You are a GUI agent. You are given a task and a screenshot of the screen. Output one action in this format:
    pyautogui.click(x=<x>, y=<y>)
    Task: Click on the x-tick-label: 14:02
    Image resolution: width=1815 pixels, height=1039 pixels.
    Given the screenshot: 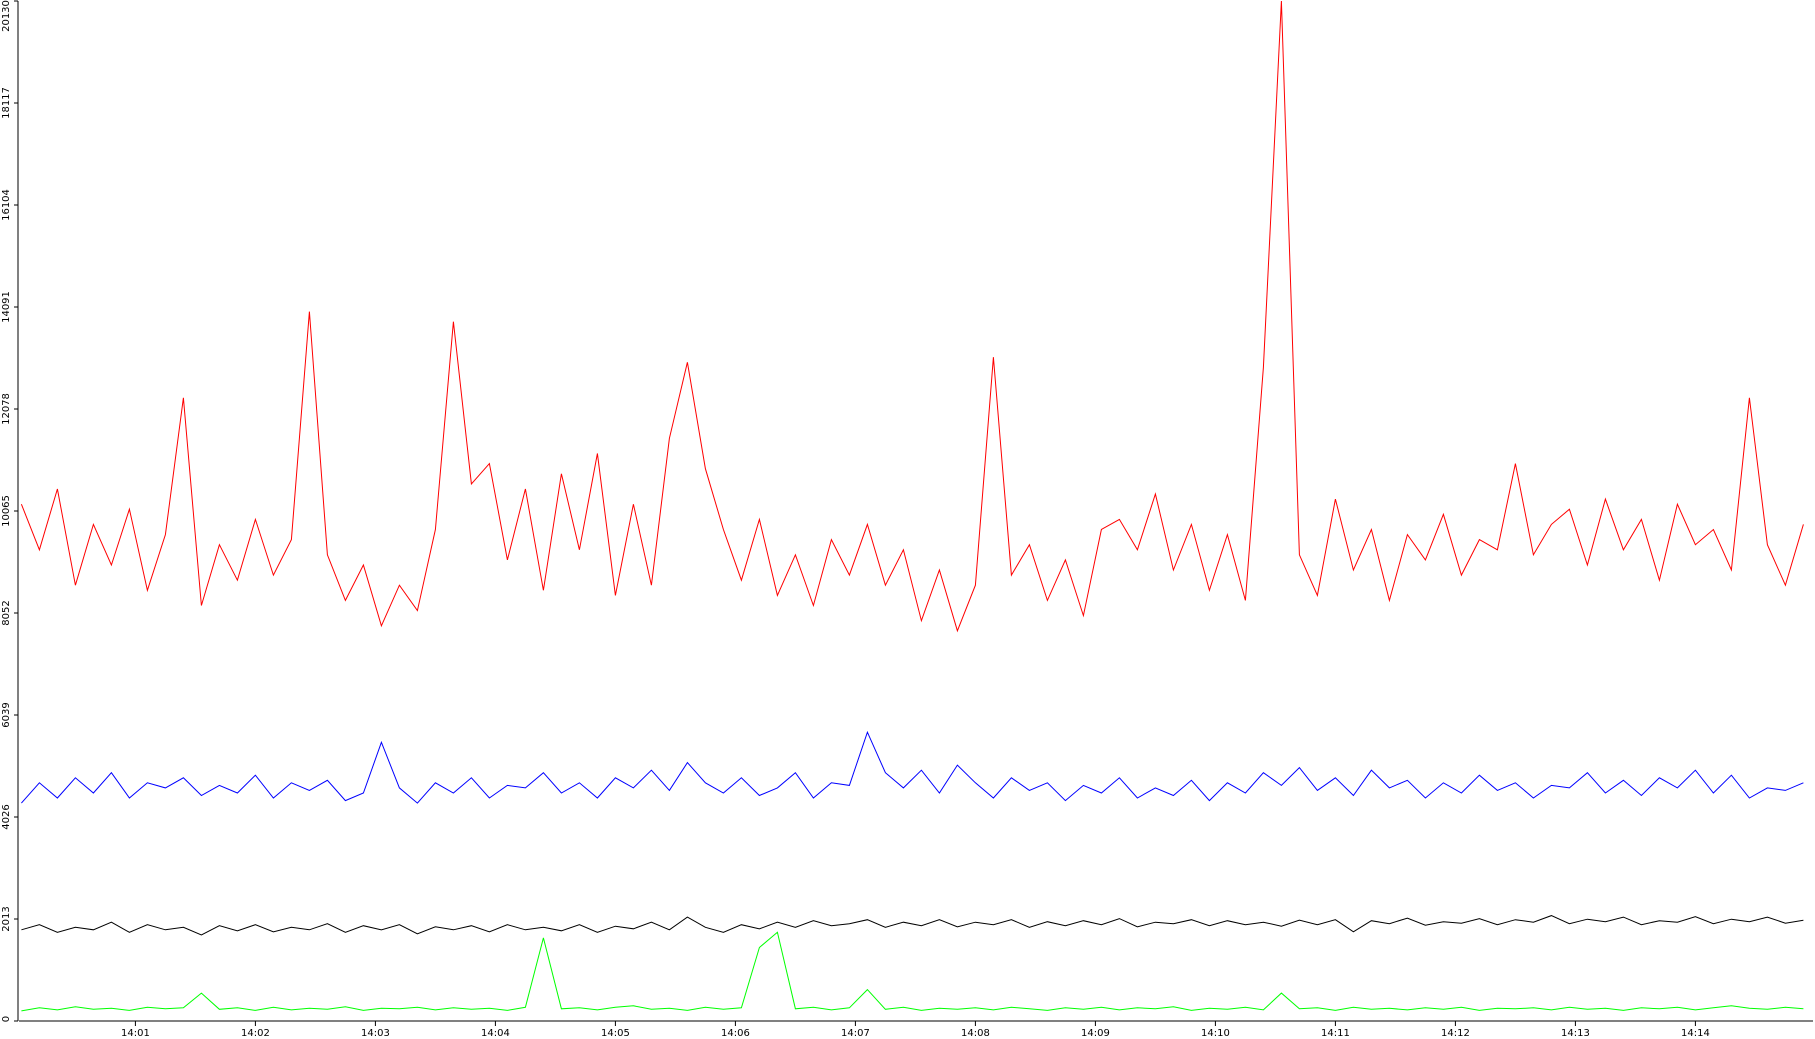 What is the action you would take?
    pyautogui.click(x=255, y=1033)
    